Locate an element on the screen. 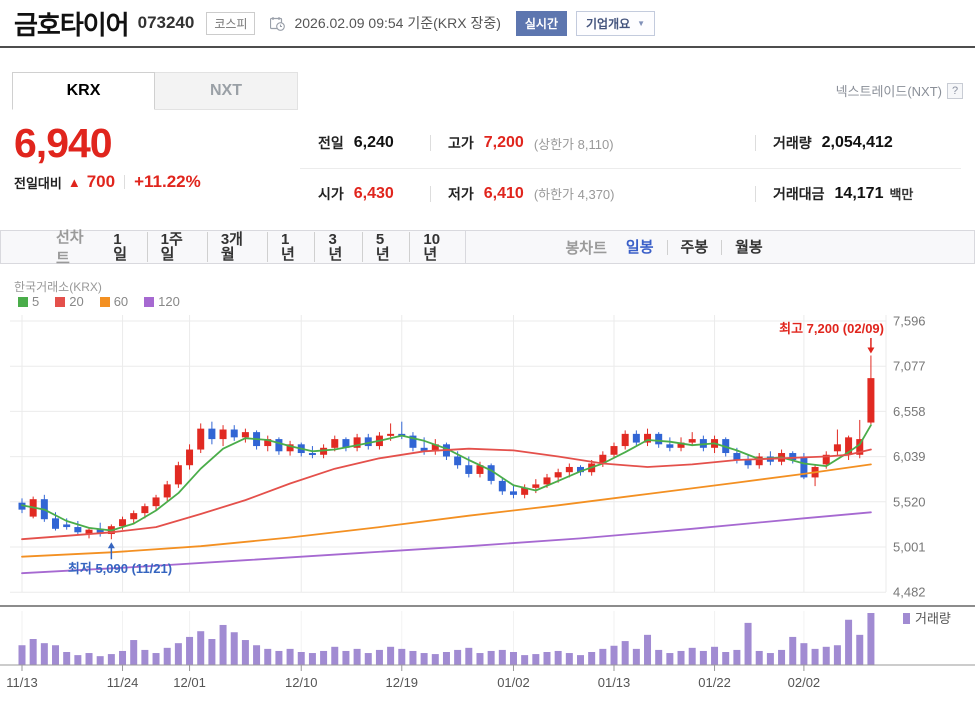 This screenshot has width=975, height=711. period-10y: 10년 is located at coordinates (436, 247).